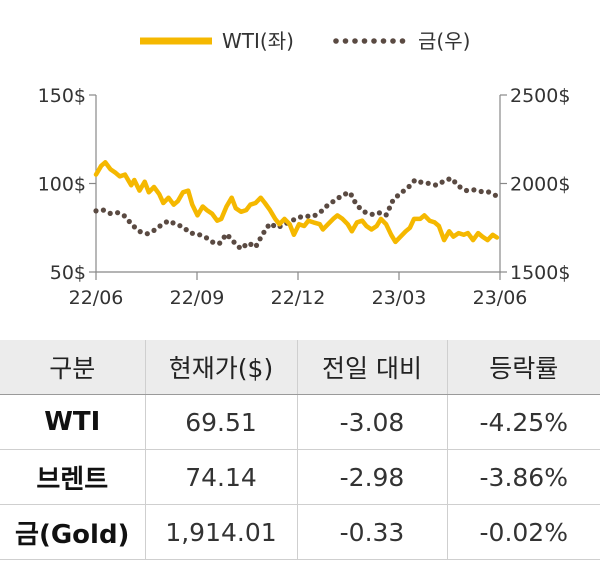 The image size is (600, 561). What do you see at coordinates (220, 422) in the screenshot?
I see `row-price: 69.51` at bounding box center [220, 422].